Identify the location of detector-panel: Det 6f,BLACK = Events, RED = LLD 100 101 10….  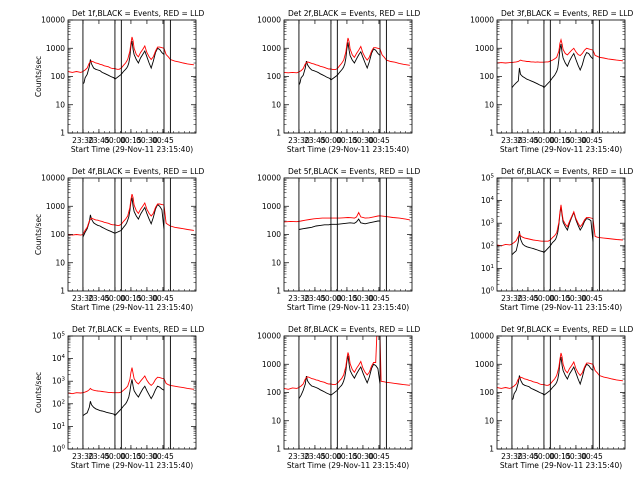
(557, 239).